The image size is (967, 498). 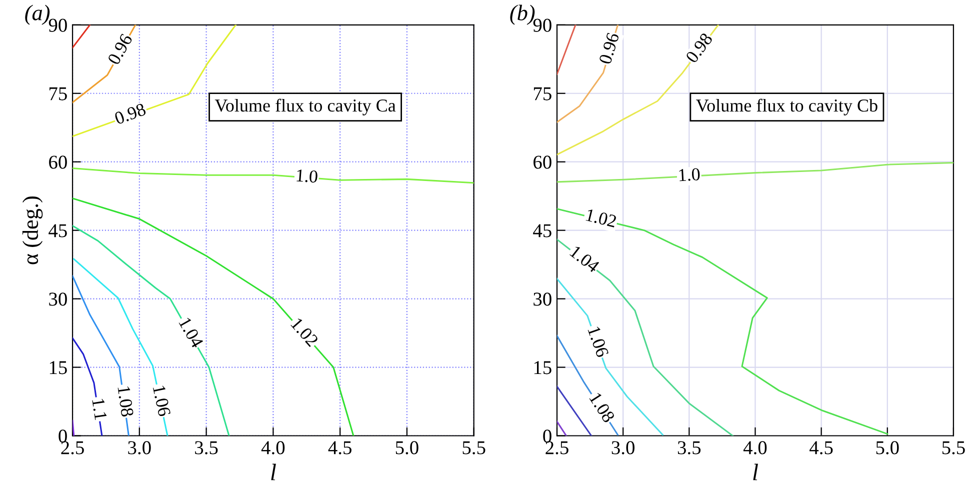 I want to click on chart-title: (a), so click(x=37, y=14).